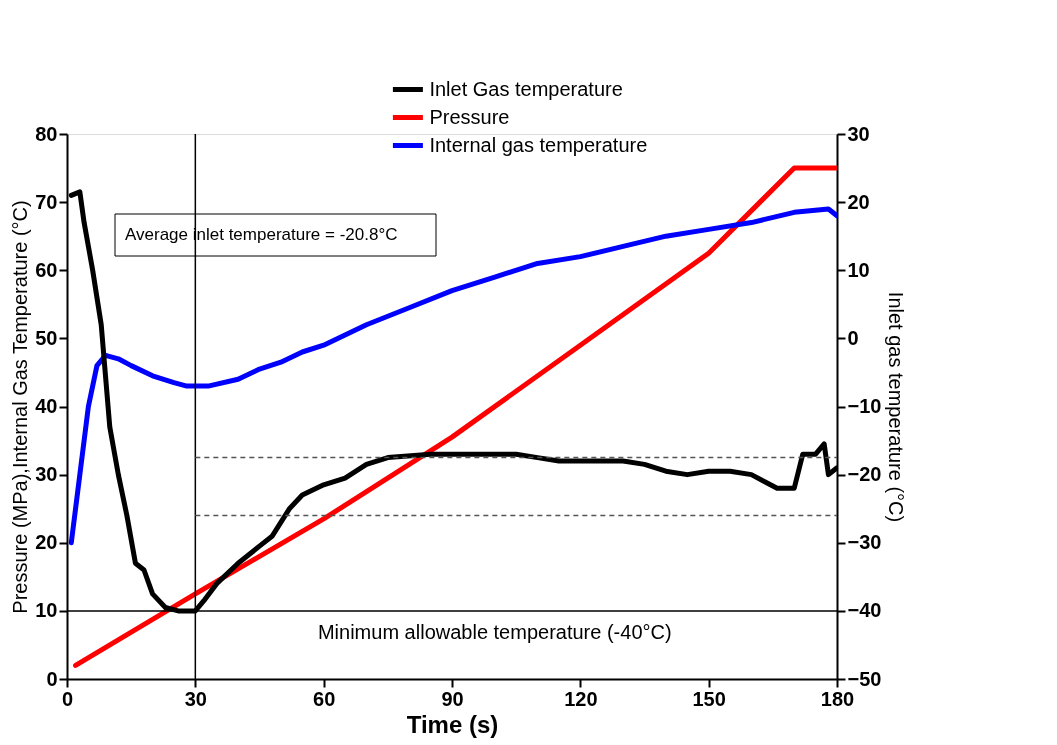  What do you see at coordinates (538, 144) in the screenshot?
I see `legend-label: Internal gas temperature` at bounding box center [538, 144].